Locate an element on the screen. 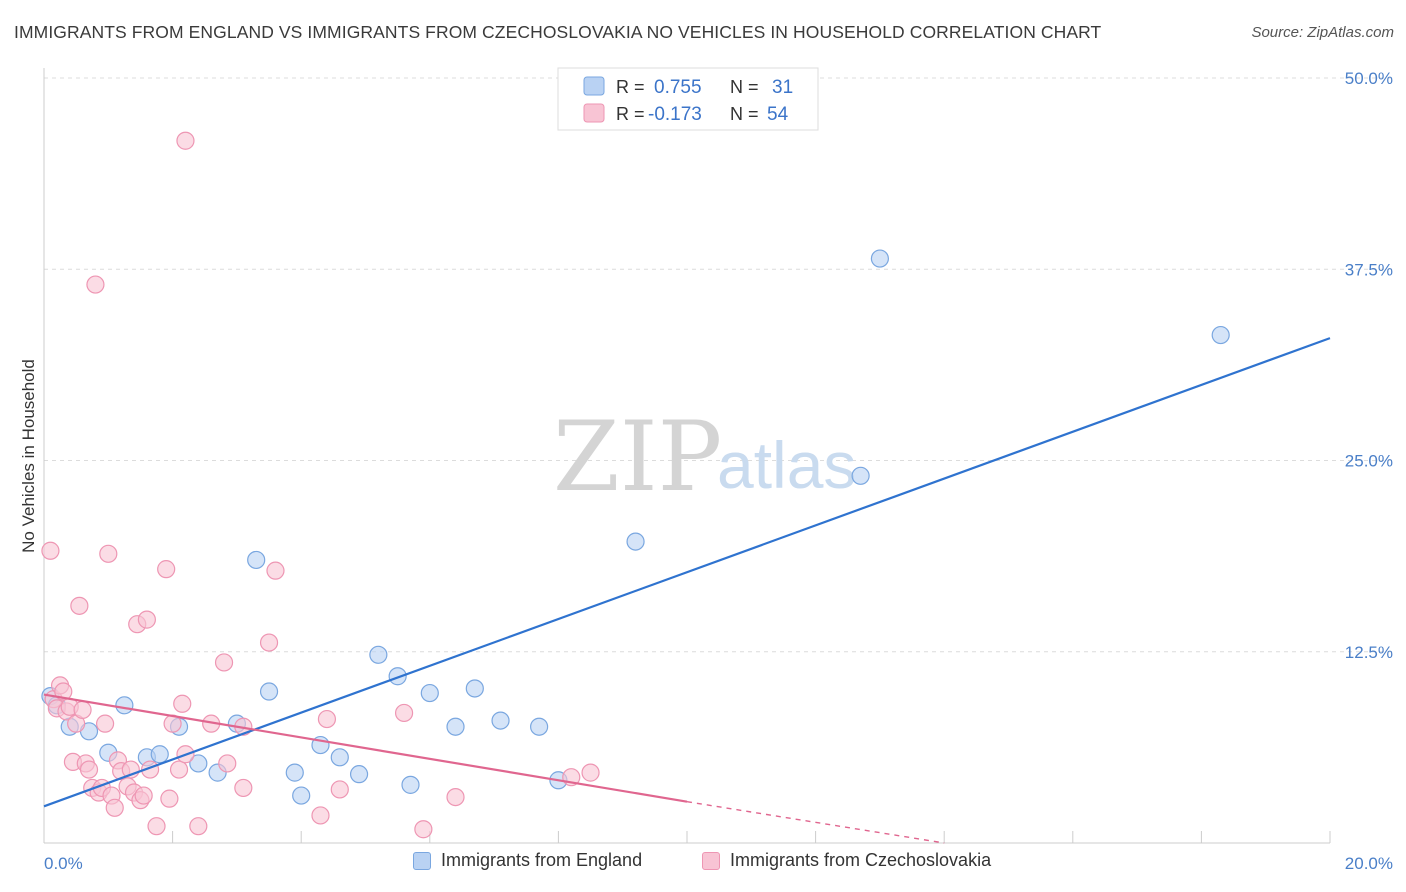  legend-swatch-czech-bottom is located at coordinates (711, 860).